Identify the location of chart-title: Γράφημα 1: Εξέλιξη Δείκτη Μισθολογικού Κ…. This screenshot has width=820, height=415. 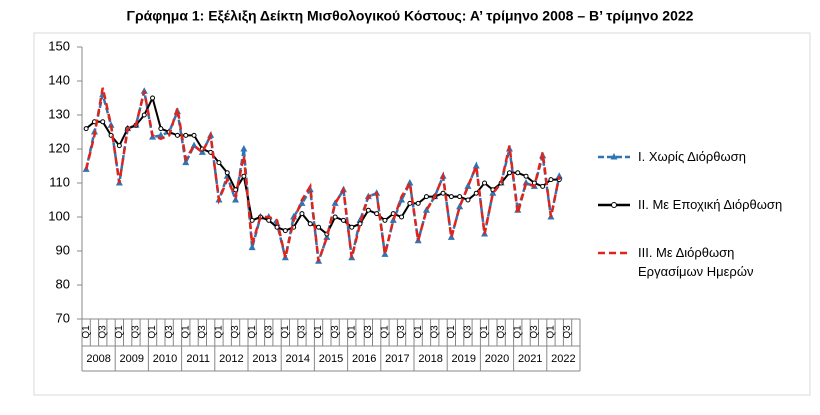
(410, 16).